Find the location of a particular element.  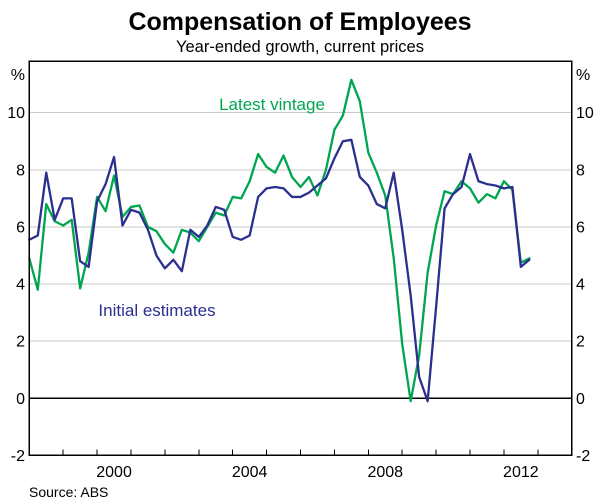

chart-subtitle: Year-ended growth, current prices is located at coordinates (300, 47).